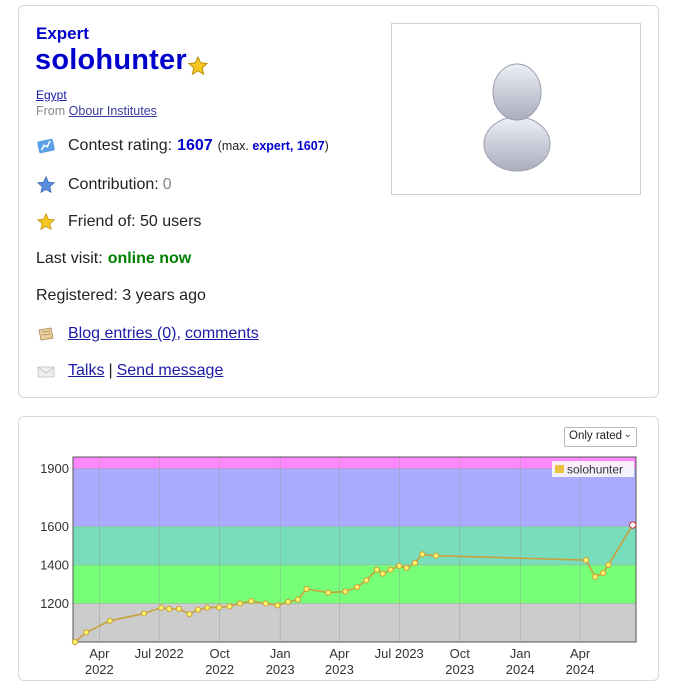 This screenshot has height=693, width=686. What do you see at coordinates (46, 184) in the screenshot?
I see `blue-star-icon` at bounding box center [46, 184].